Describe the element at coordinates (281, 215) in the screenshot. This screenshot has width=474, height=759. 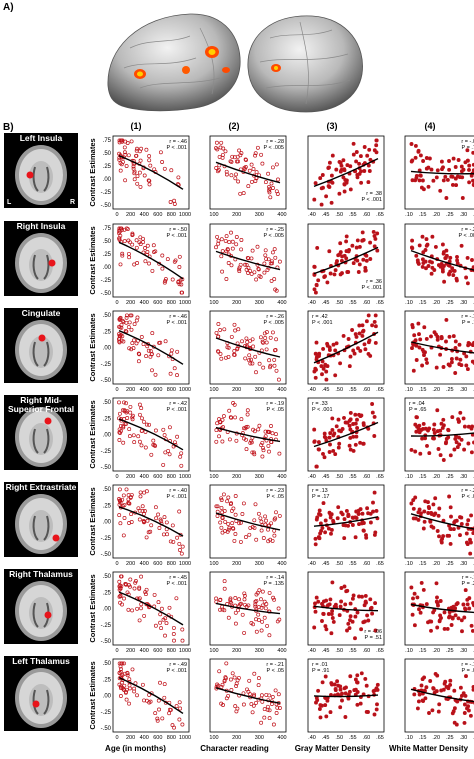
I see `x-tick-label: 400` at that location.